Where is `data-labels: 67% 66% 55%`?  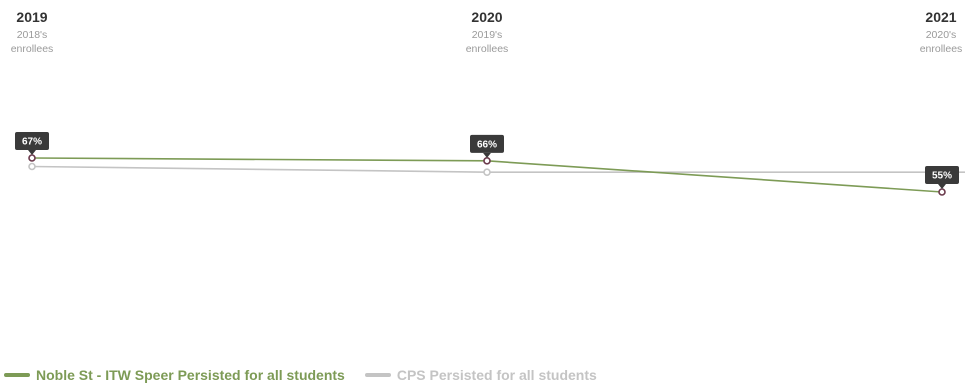
data-labels: 67% 66% 55% is located at coordinates (487, 160).